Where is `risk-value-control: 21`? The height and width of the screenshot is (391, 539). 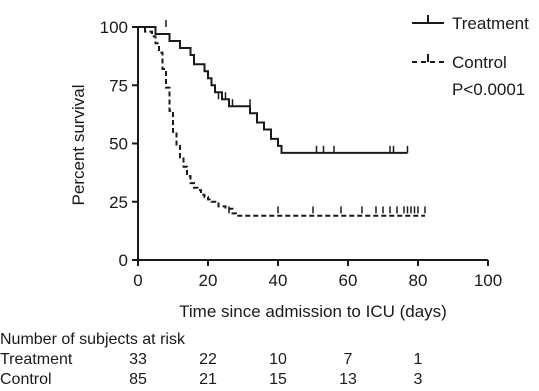 risk-value-control: 21 is located at coordinates (208, 379).